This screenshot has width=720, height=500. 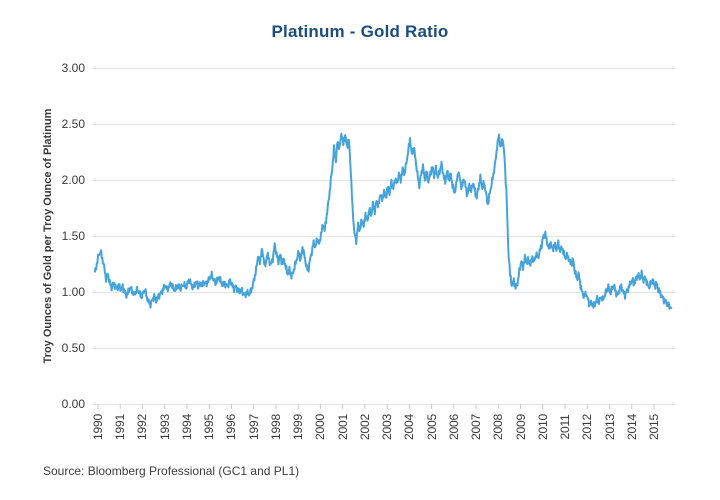 What do you see at coordinates (164, 427) in the screenshot?
I see `x-tick-label: 1993` at bounding box center [164, 427].